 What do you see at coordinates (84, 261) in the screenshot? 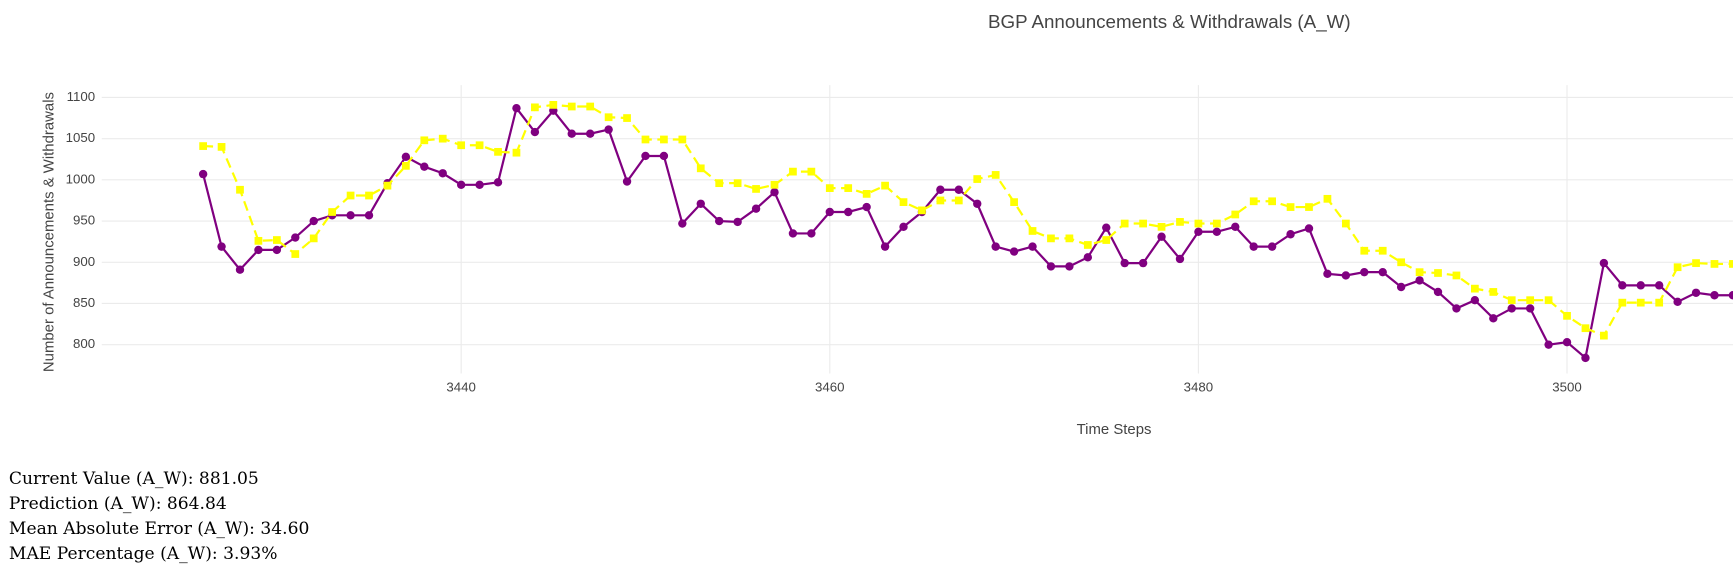
I see `y-tick-label: 900` at bounding box center [84, 261].